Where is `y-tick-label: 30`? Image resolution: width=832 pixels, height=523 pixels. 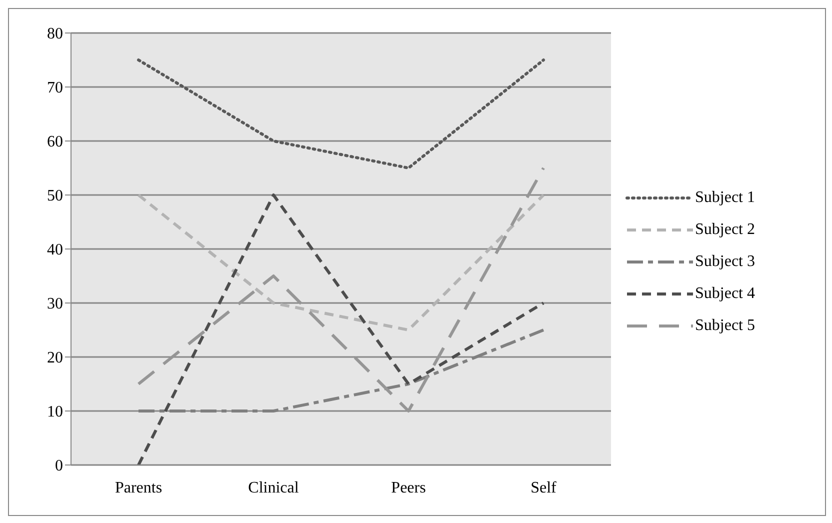 y-tick-label: 30 is located at coordinates (55, 304).